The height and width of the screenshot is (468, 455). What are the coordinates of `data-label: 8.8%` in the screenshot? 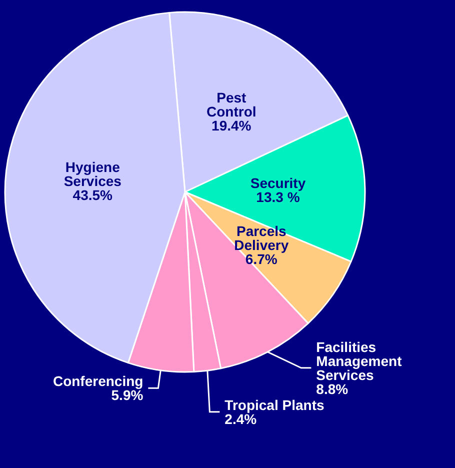 It's located at (332, 388).